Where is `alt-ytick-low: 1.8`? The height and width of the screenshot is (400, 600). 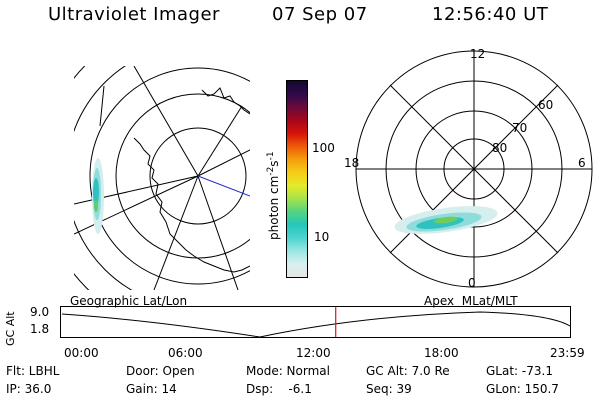 alt-ytick-low: 1.8 is located at coordinates (40, 329).